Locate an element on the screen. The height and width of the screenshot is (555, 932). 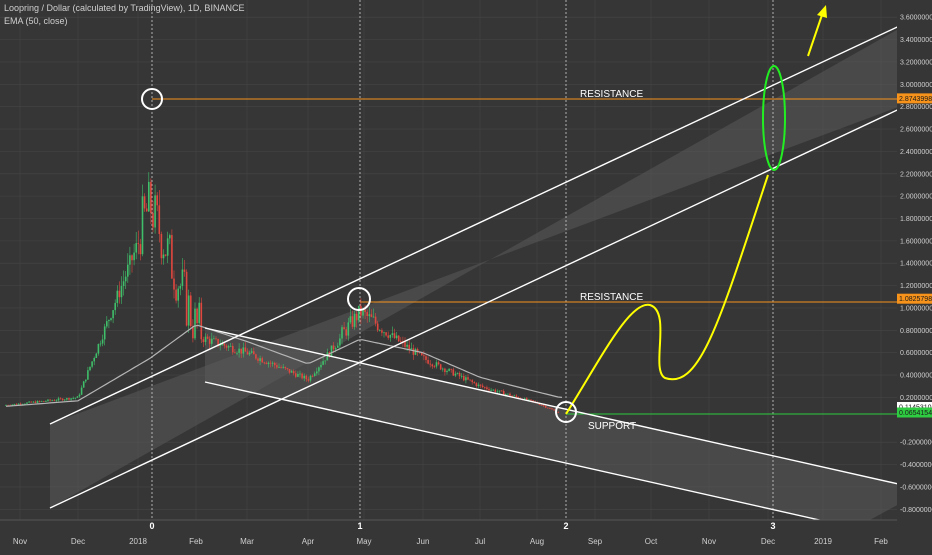
y-tick-label: 1.2000000 is located at coordinates (916, 286).